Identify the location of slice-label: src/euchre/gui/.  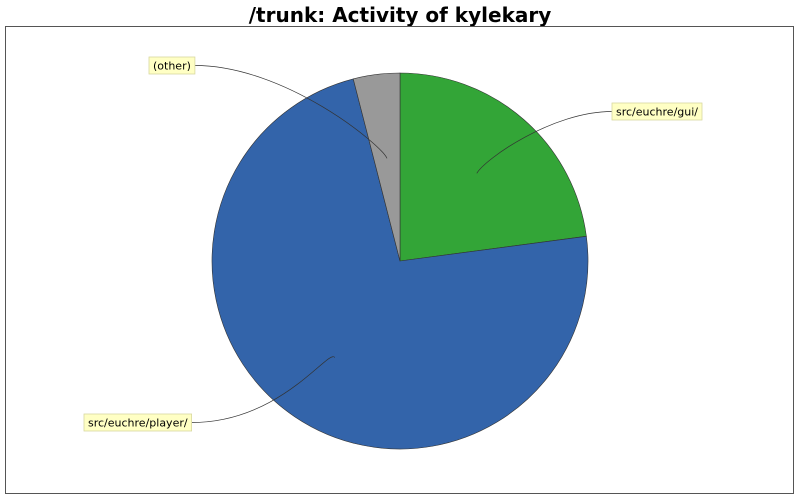
(657, 112).